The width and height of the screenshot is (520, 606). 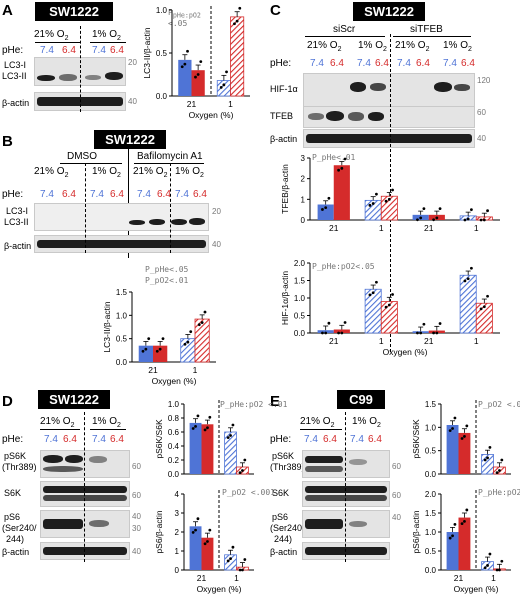 What do you see at coordinates (303, 199) in the screenshot?
I see `y-tick-label: 1` at bounding box center [303, 199].